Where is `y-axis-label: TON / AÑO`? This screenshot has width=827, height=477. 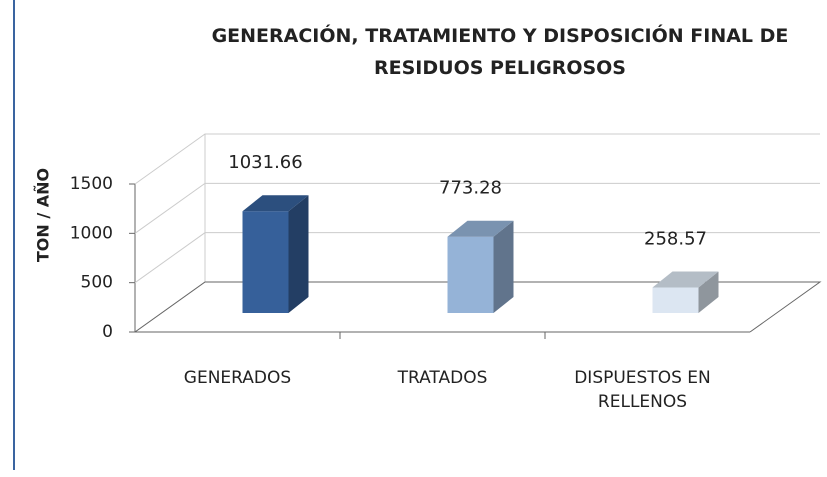
y-axis-label: TON / AÑO is located at coordinates (43, 215).